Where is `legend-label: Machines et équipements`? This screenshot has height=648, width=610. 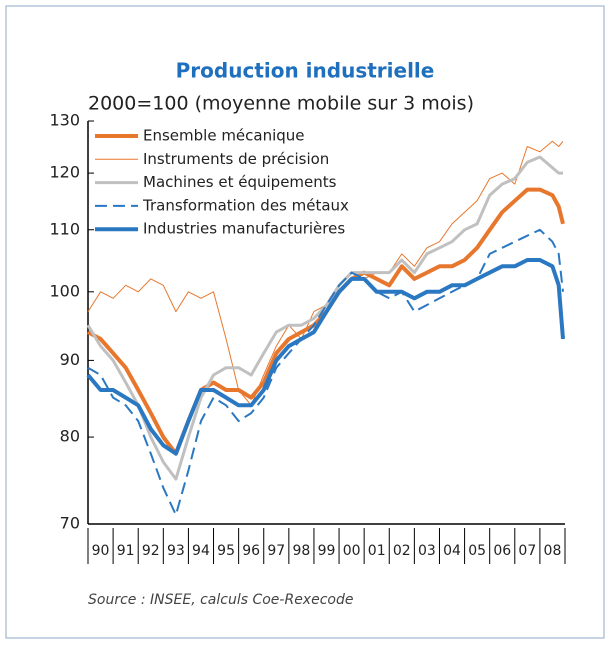 legend-label: Machines et équipements is located at coordinates (240, 182).